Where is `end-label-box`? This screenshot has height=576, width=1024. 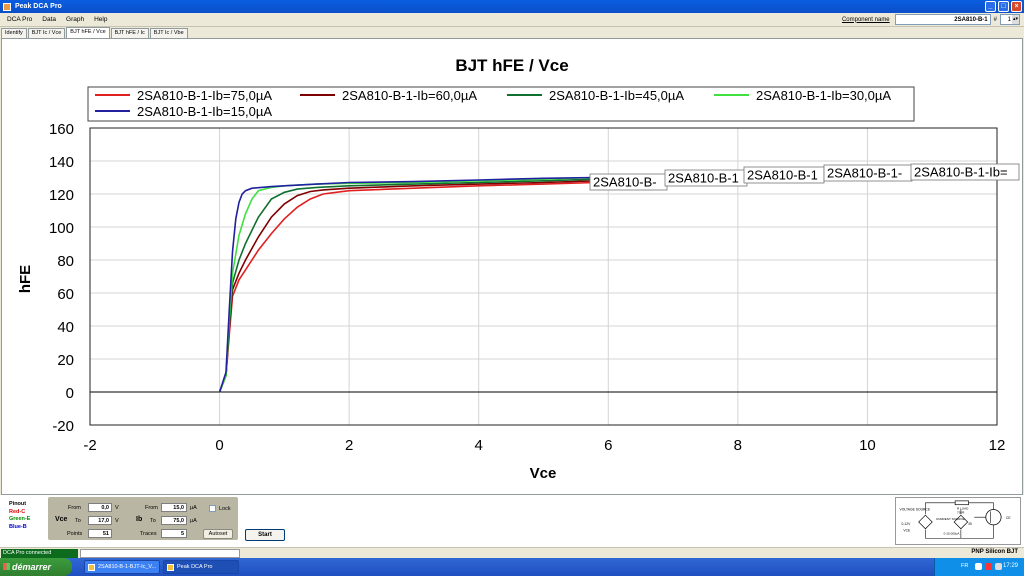 end-label-box is located at coordinates (965, 172).